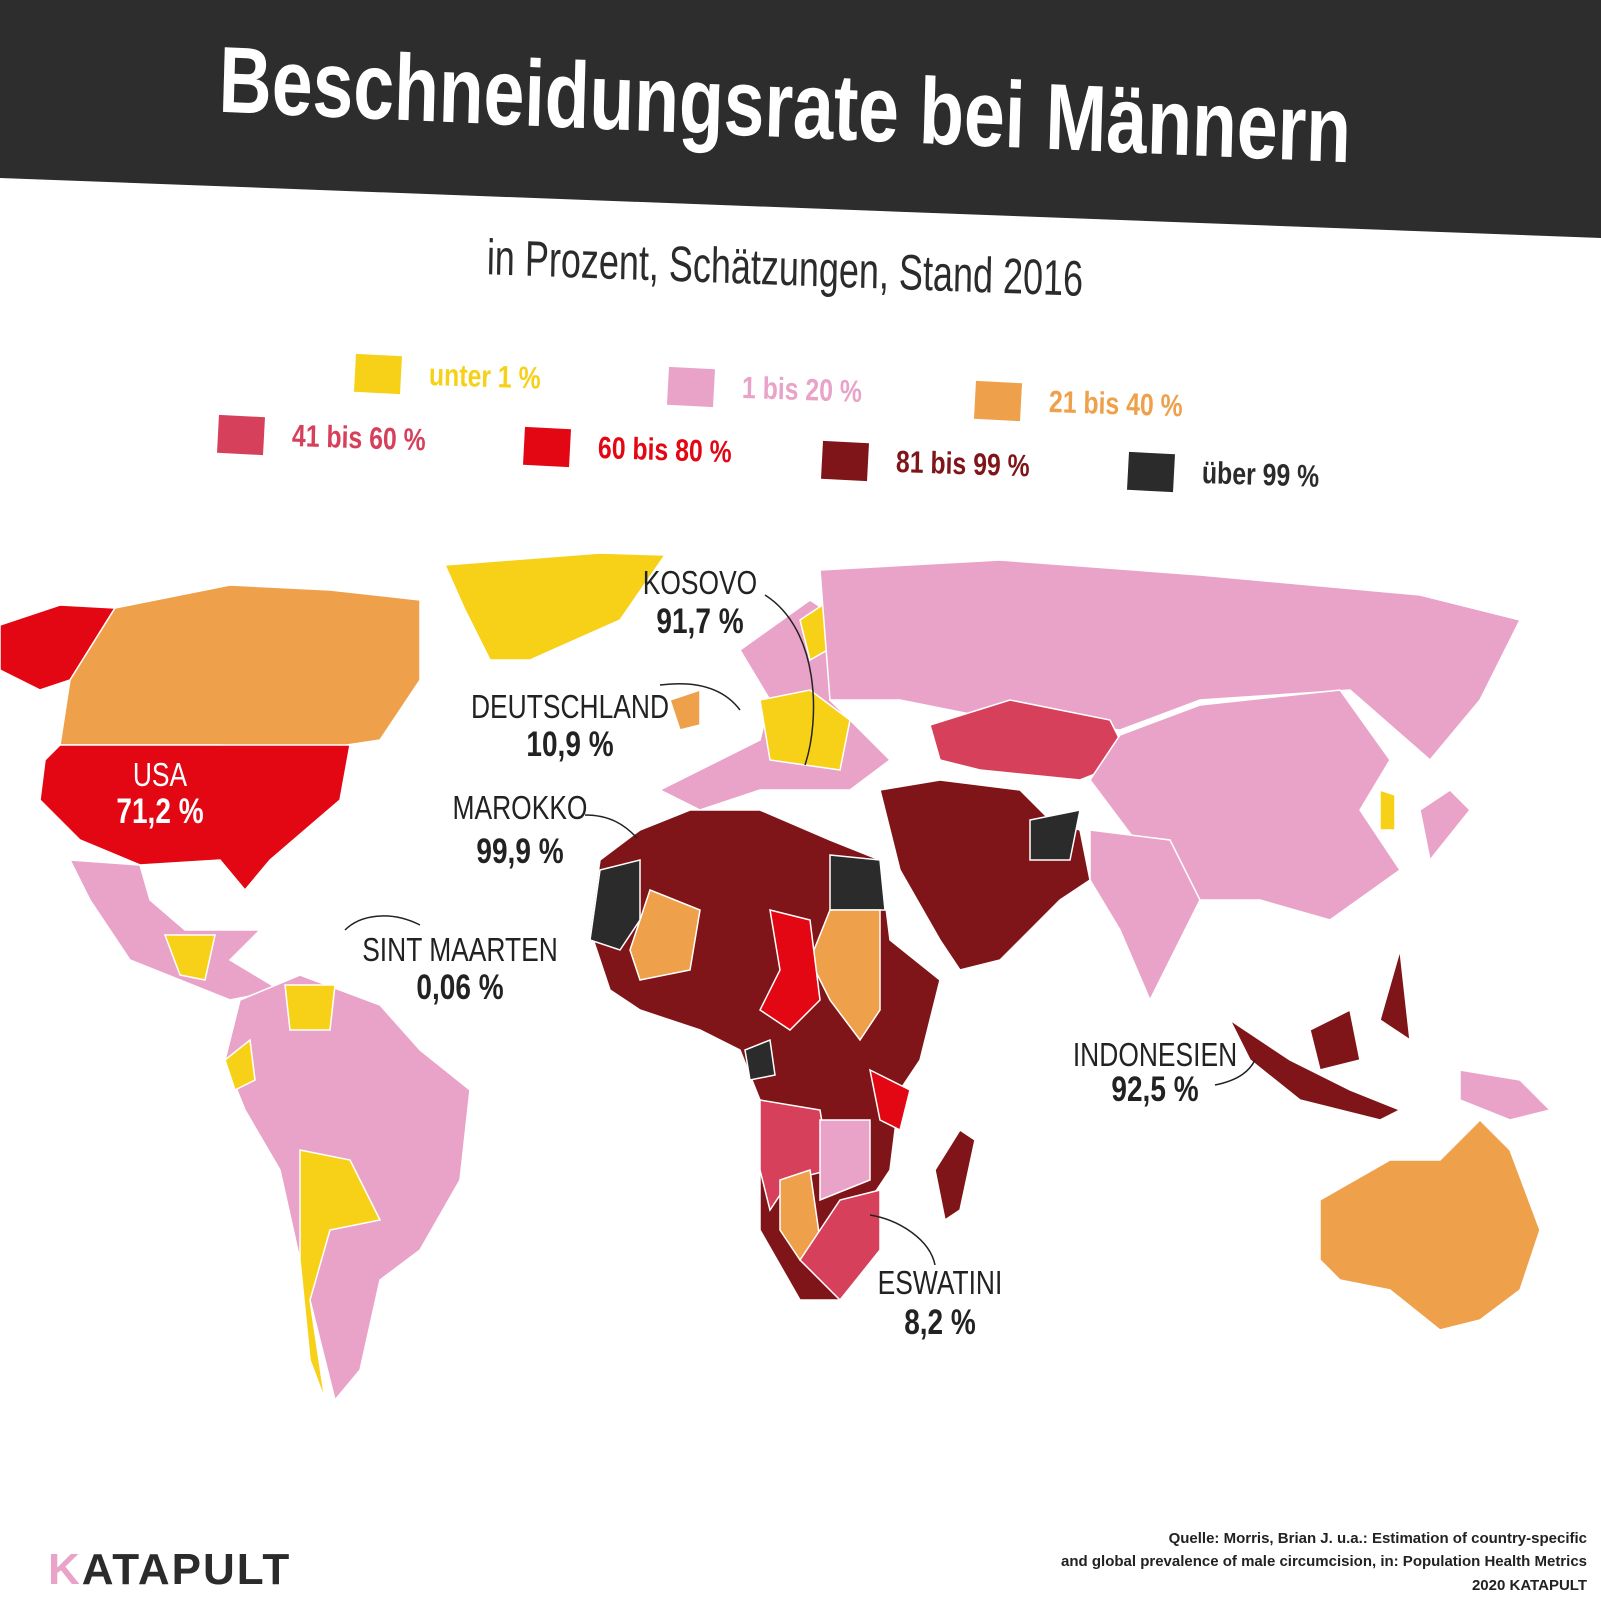 This screenshot has width=1601, height=1601. Describe the element at coordinates (963, 464) in the screenshot. I see `legend-label: 81 bis 99 %` at that location.